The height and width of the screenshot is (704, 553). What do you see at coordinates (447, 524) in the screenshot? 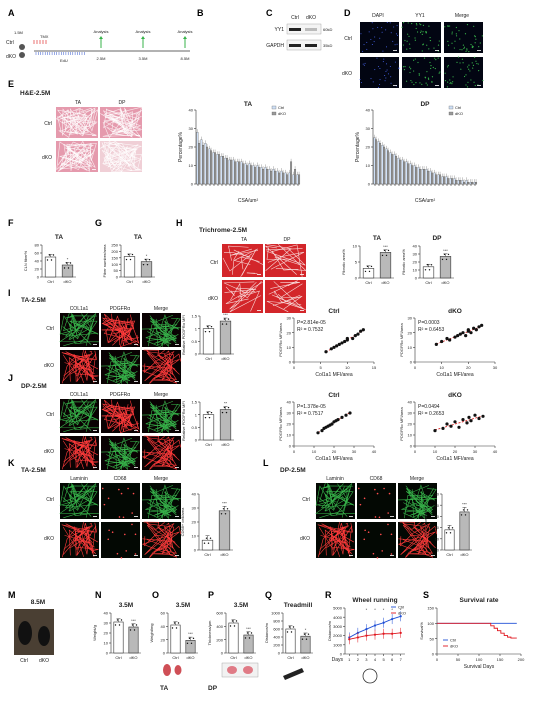
I see `chart-l: 0 10 20 30 40 50 CD68+ cell/area Ctrl dKO ***` at bounding box center [447, 524].